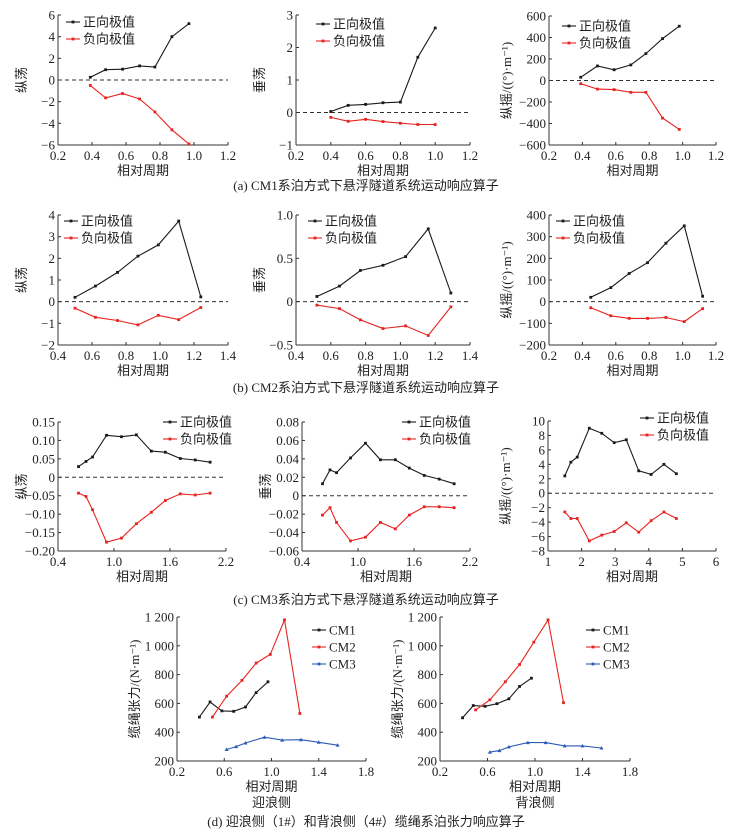  What do you see at coordinates (537, 280) in the screenshot?
I see `y-tick-label: 100` at bounding box center [537, 280].